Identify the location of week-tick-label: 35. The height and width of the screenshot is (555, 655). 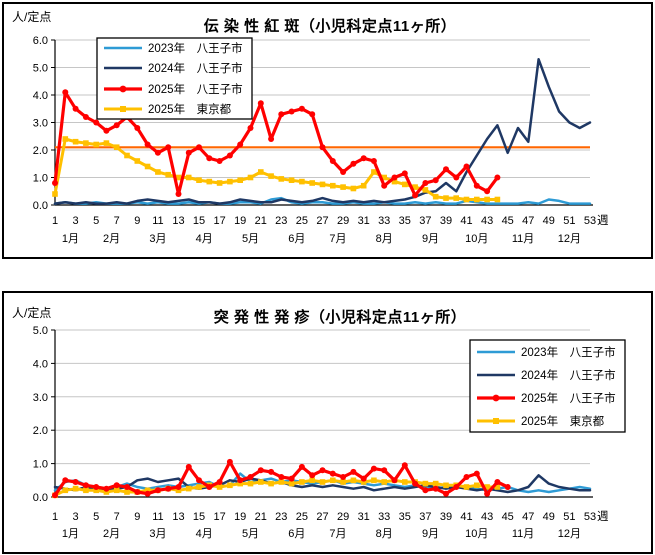
(405, 517).